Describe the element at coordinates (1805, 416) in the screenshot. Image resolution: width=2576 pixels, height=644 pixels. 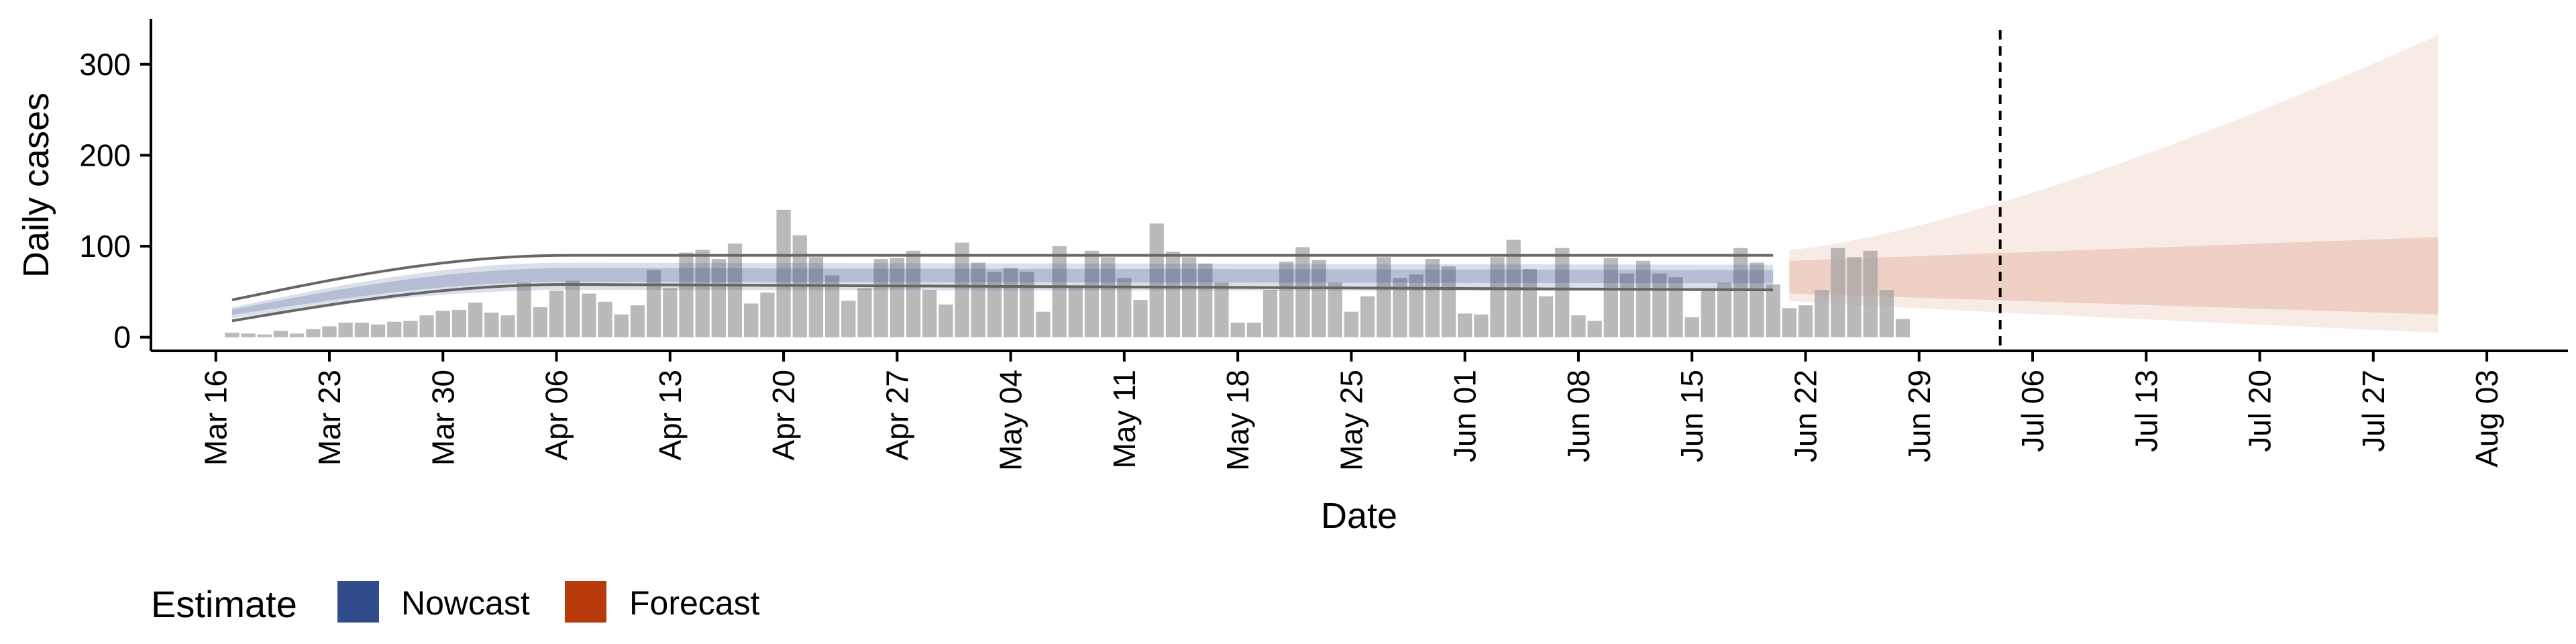
I see `x-tick-label: Jun 22` at that location.